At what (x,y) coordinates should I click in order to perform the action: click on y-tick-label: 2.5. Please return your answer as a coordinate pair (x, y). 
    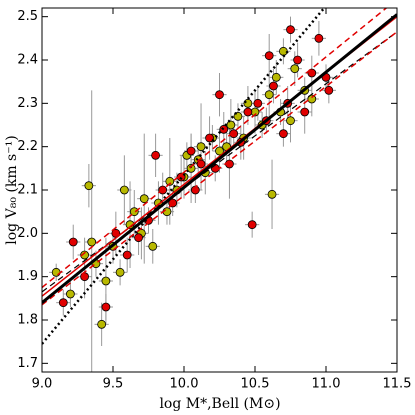
    Looking at the image, I should click on (27, 16).